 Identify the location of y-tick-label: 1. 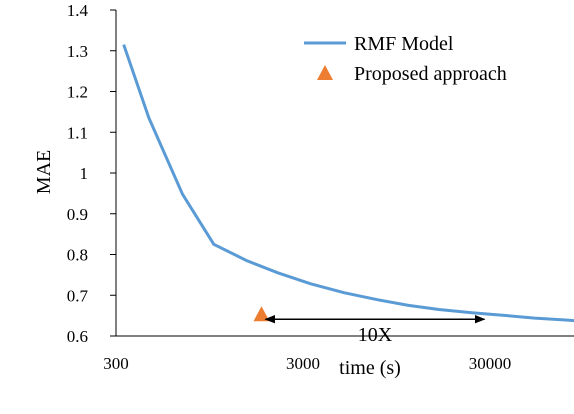
(84, 173).